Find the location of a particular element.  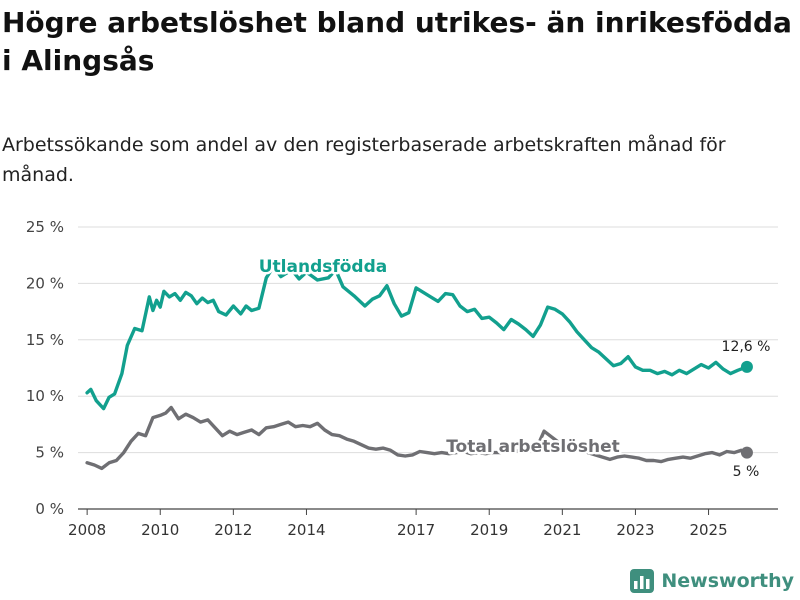

brand-logo: Newsworthy is located at coordinates (711, 581).